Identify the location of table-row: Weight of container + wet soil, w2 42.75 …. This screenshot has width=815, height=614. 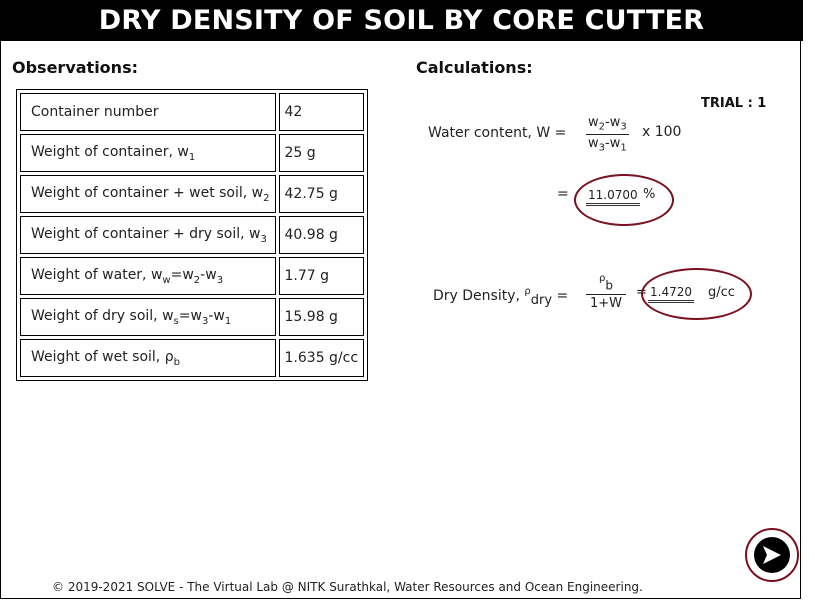
(192, 194).